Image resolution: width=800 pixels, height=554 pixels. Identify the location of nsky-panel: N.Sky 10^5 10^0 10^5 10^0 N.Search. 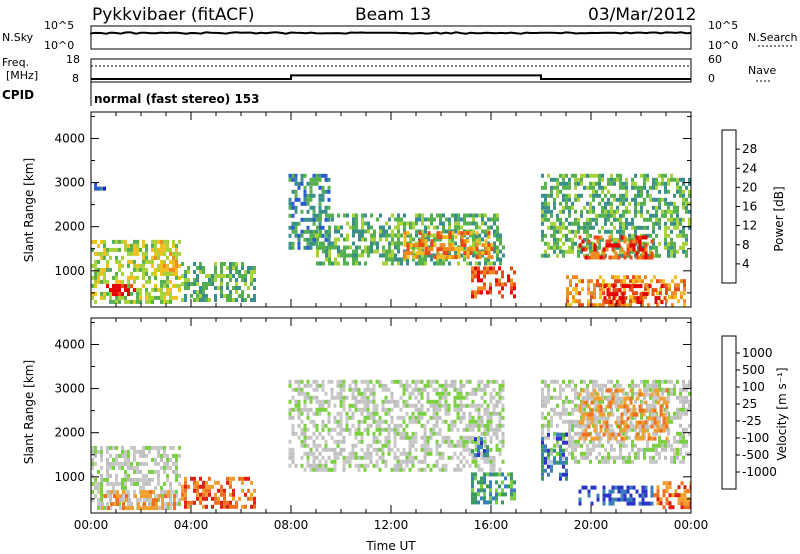
(400, 35).